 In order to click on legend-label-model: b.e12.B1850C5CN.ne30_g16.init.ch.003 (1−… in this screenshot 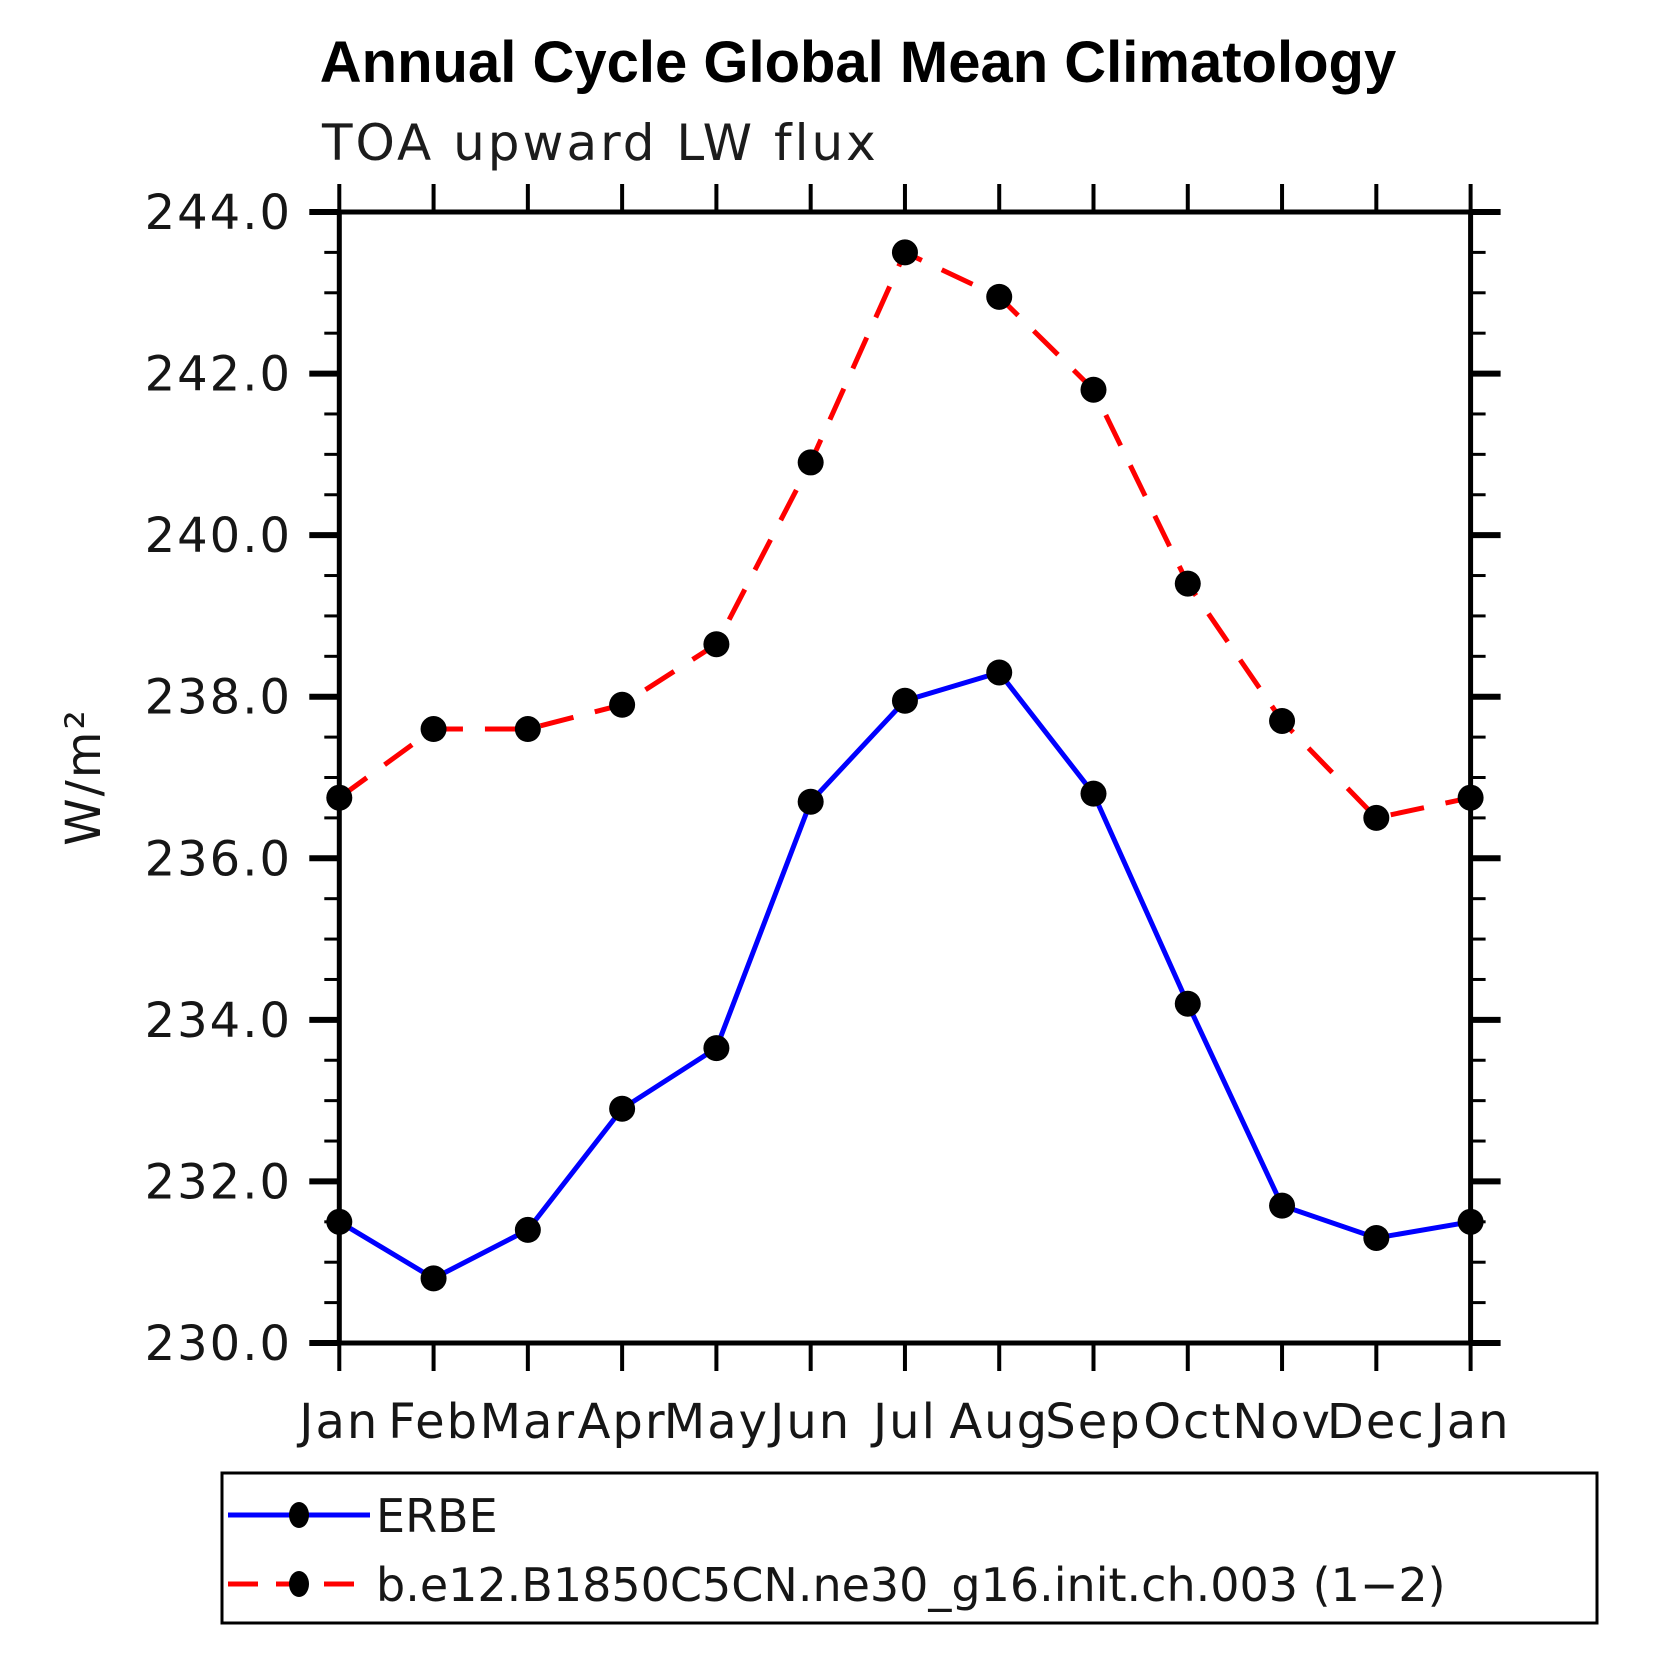, I will do `click(911, 1585)`.